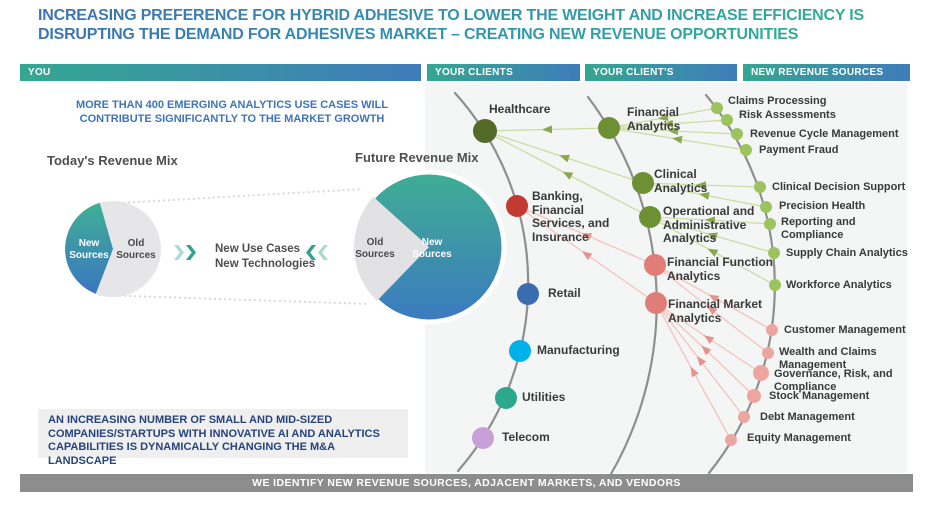 Image resolution: width=940 pixels, height=510 pixels. I want to click on source-label-stock-management: Stock Management, so click(819, 396).